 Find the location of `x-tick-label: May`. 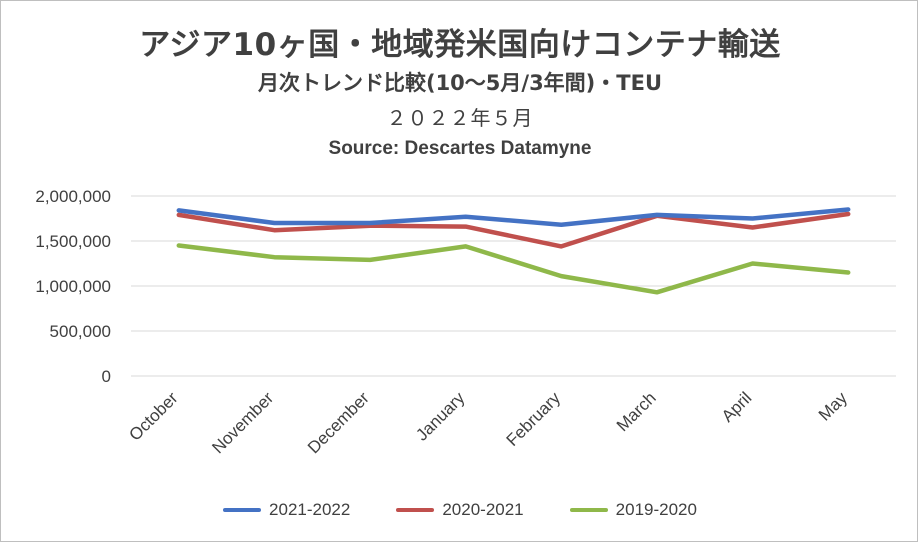

x-tick-label: May is located at coordinates (833, 406).